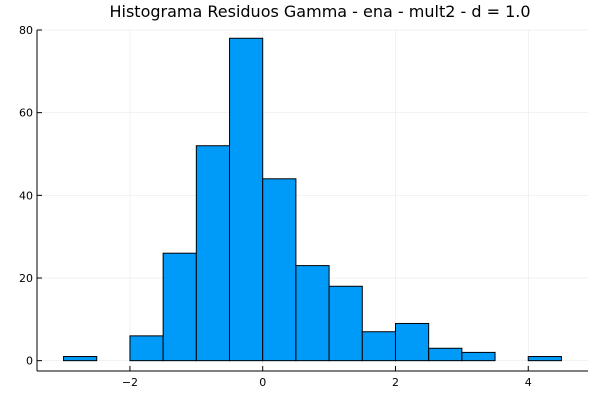 The image size is (600, 400). What do you see at coordinates (29, 361) in the screenshot?
I see `y-tick-label: 0` at bounding box center [29, 361].